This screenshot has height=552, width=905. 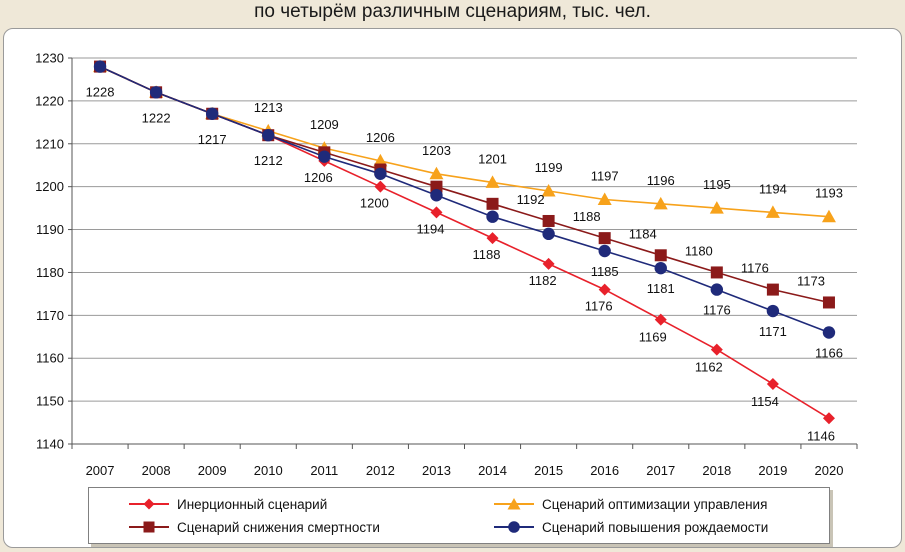 I want to click on point-mortality-2013, so click(x=436, y=186).